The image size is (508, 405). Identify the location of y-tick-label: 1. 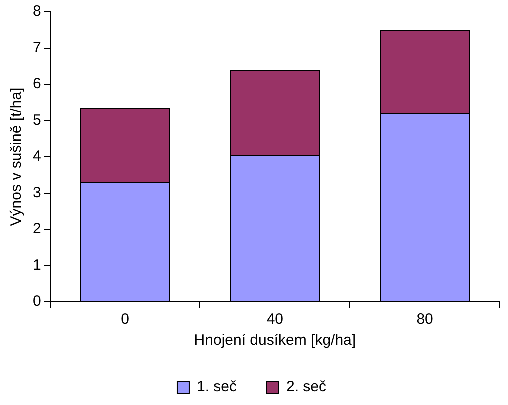
(37, 265).